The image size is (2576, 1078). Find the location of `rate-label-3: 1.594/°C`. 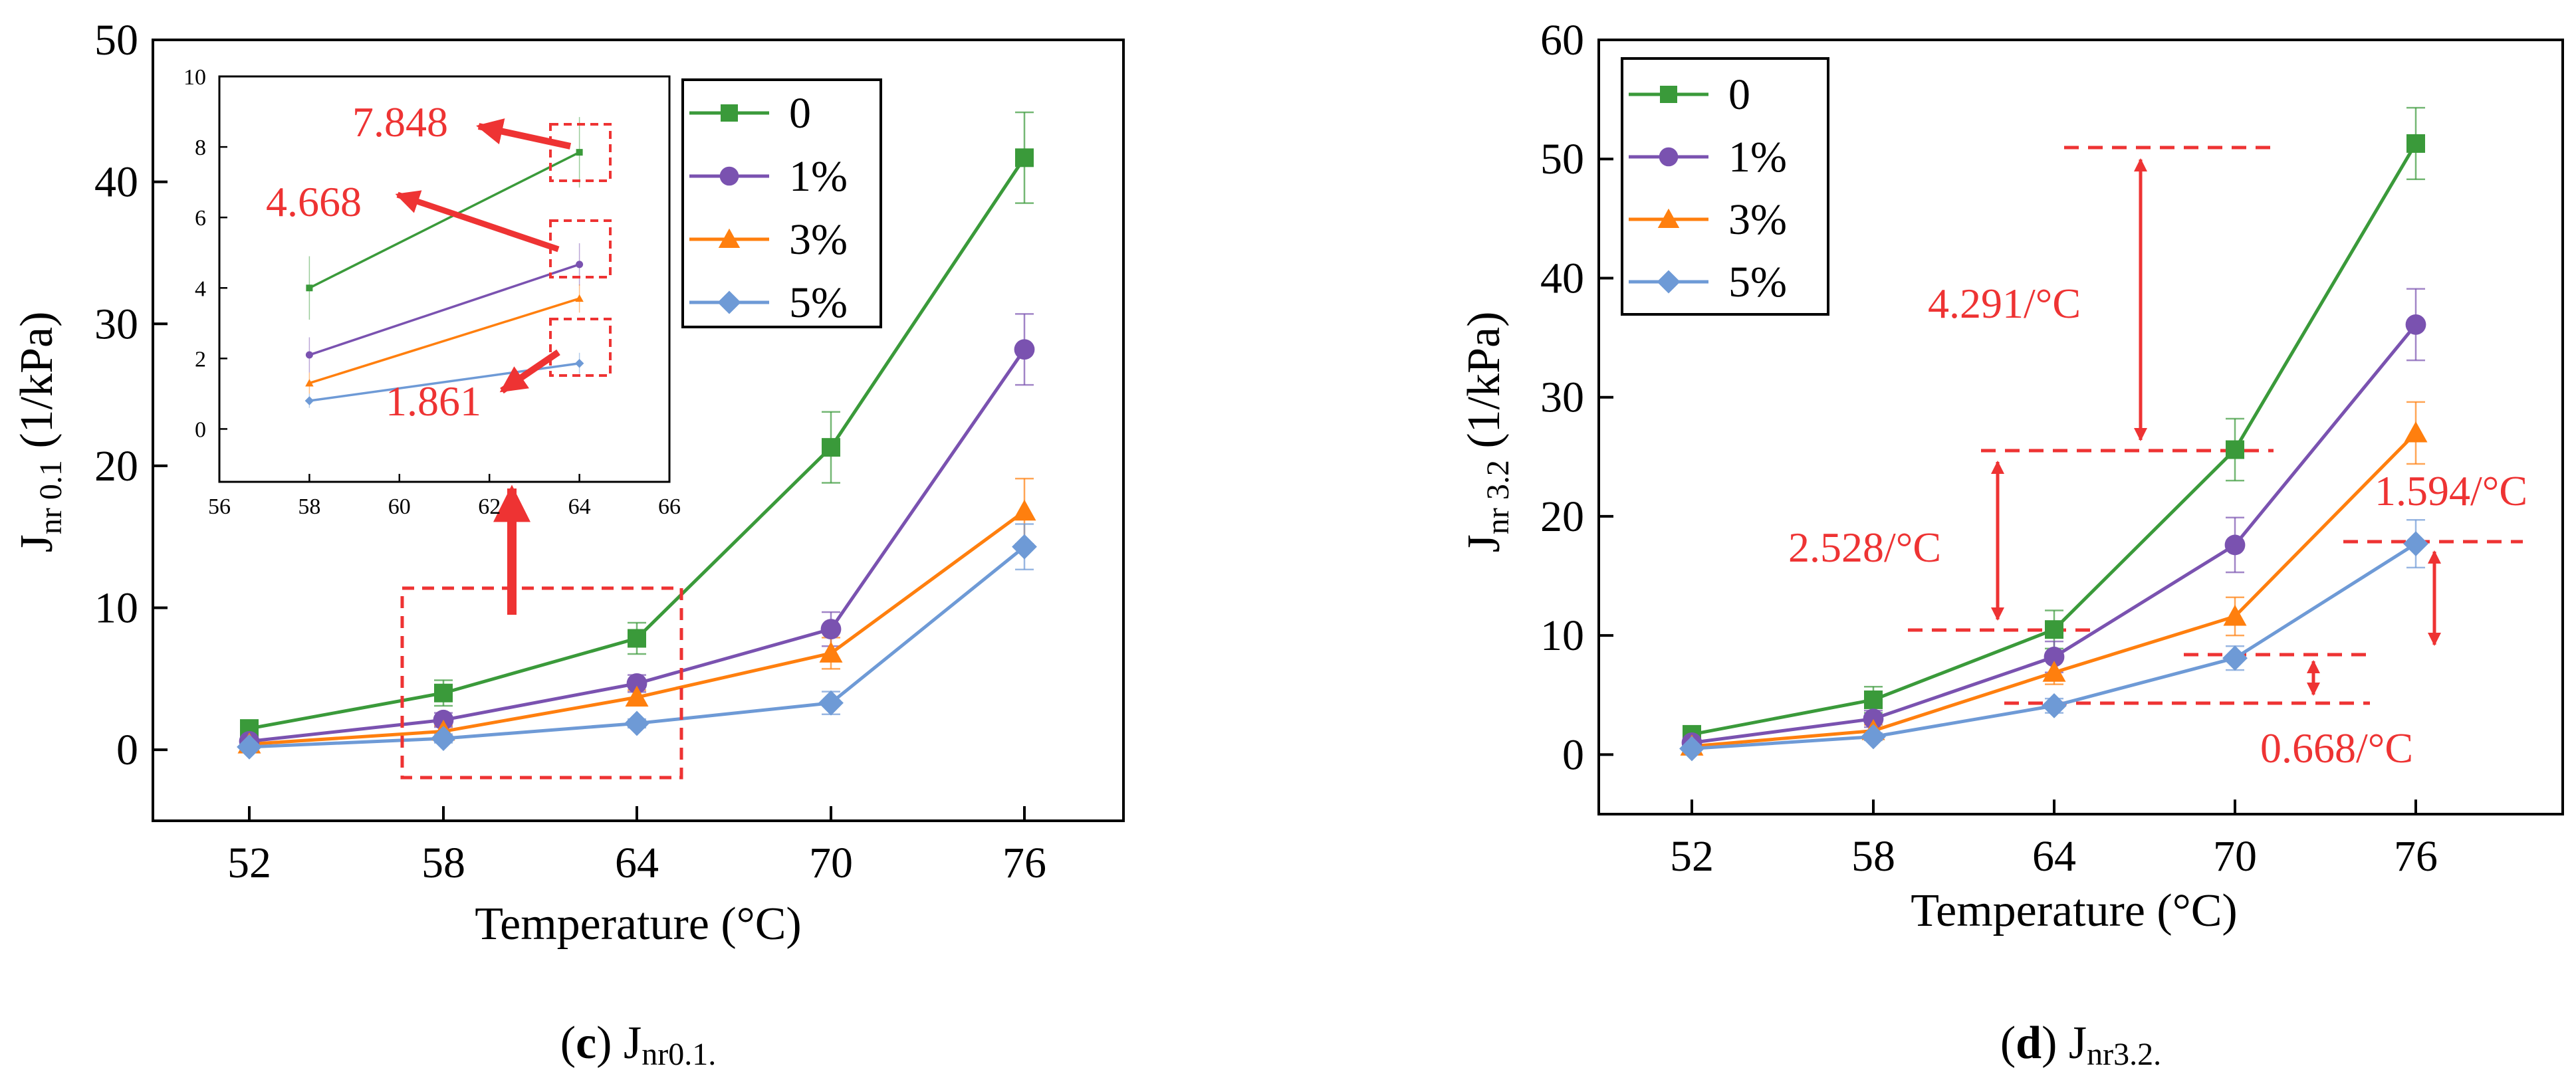

rate-label-3: 1.594/°C is located at coordinates (2451, 490).